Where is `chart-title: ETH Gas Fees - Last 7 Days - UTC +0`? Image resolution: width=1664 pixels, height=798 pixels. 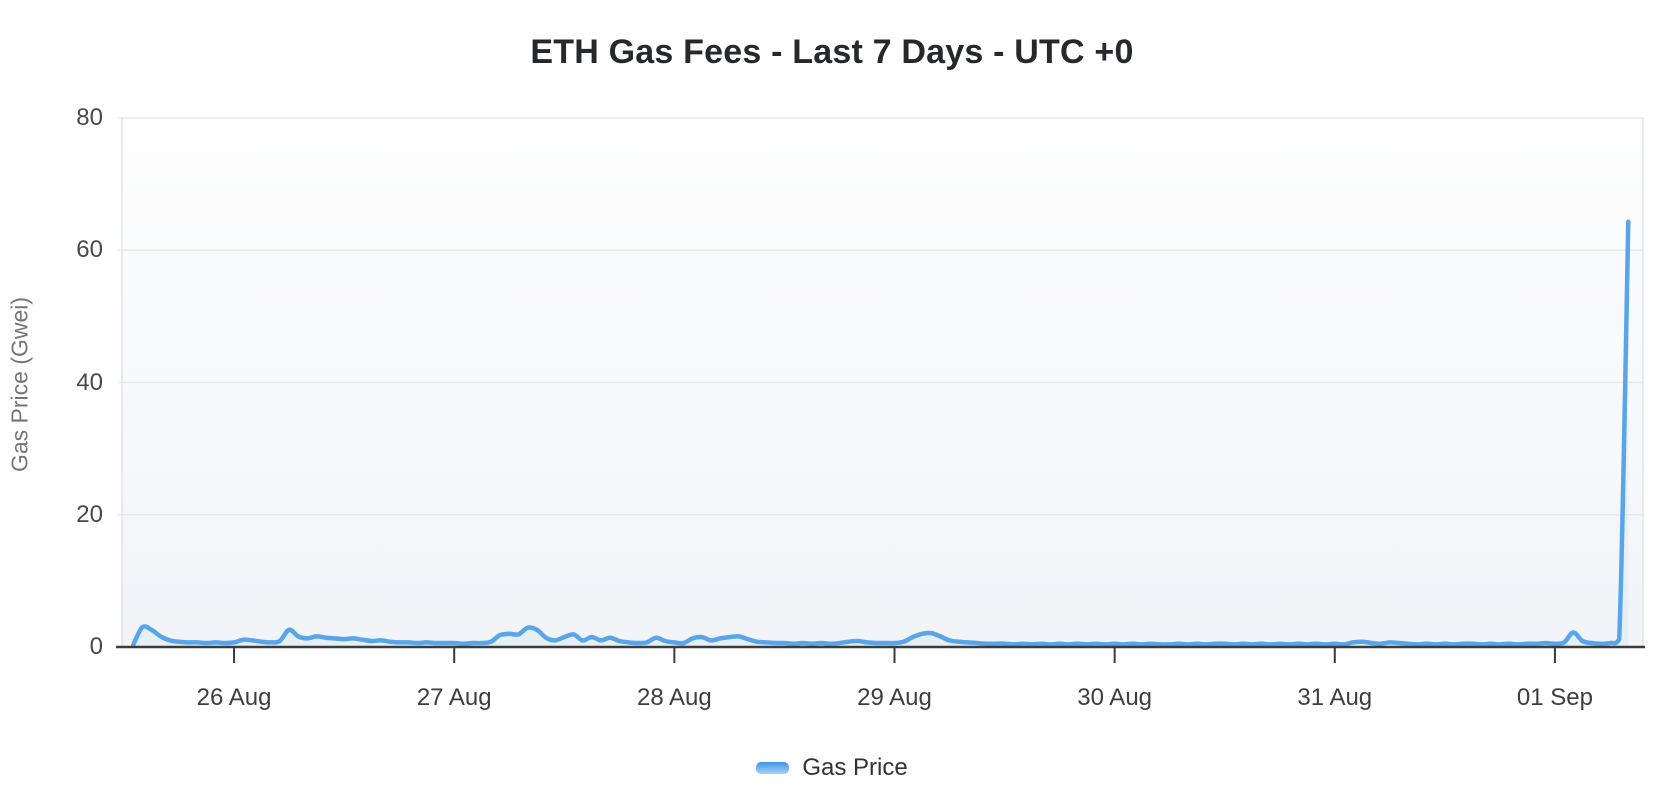
chart-title: ETH Gas Fees - Last 7 Days - UTC +0 is located at coordinates (832, 52).